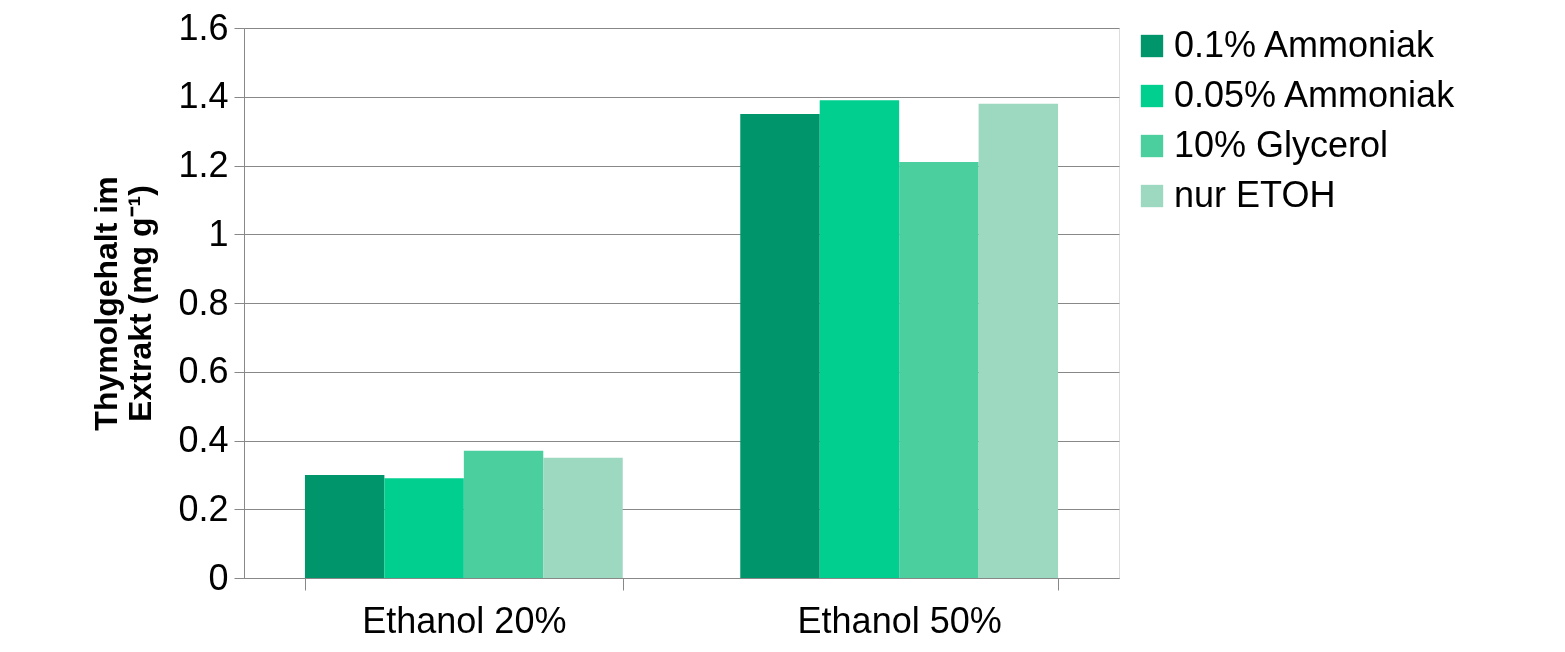 The image size is (1565, 652). What do you see at coordinates (1305, 44) in the screenshot?
I see `legend-label: 0.1% Ammoniak` at bounding box center [1305, 44].